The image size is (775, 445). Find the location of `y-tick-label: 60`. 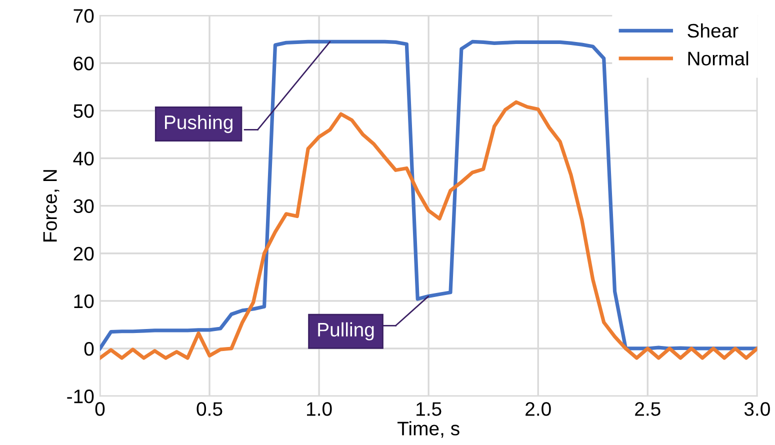

y-tick-label: 60 is located at coordinates (84, 63).